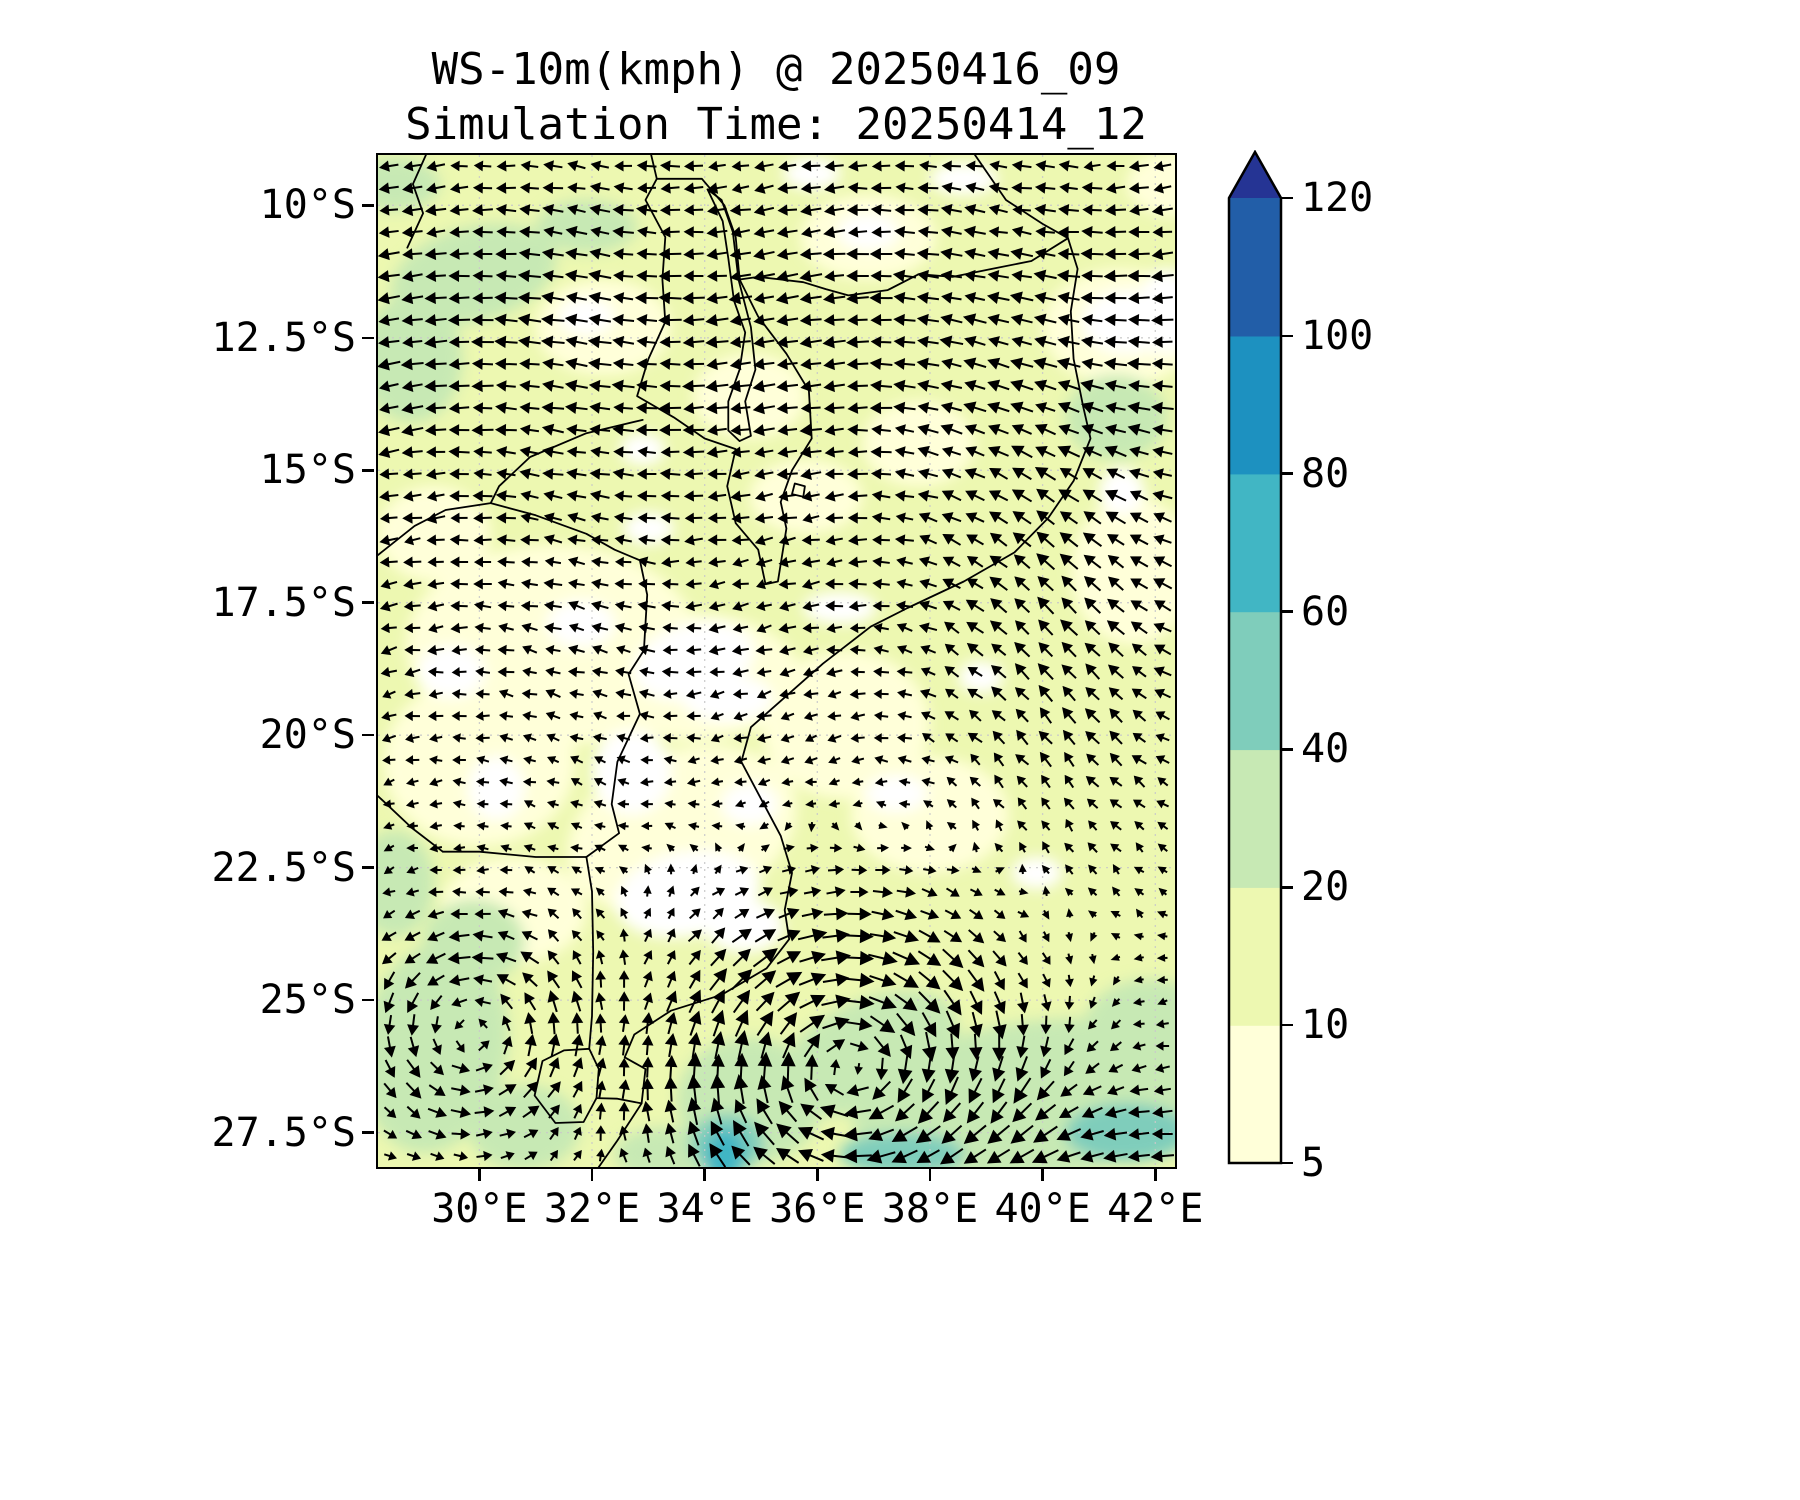 The image size is (1800, 1500). I want to click on colorbar-tick-label: 80, so click(1325, 473).